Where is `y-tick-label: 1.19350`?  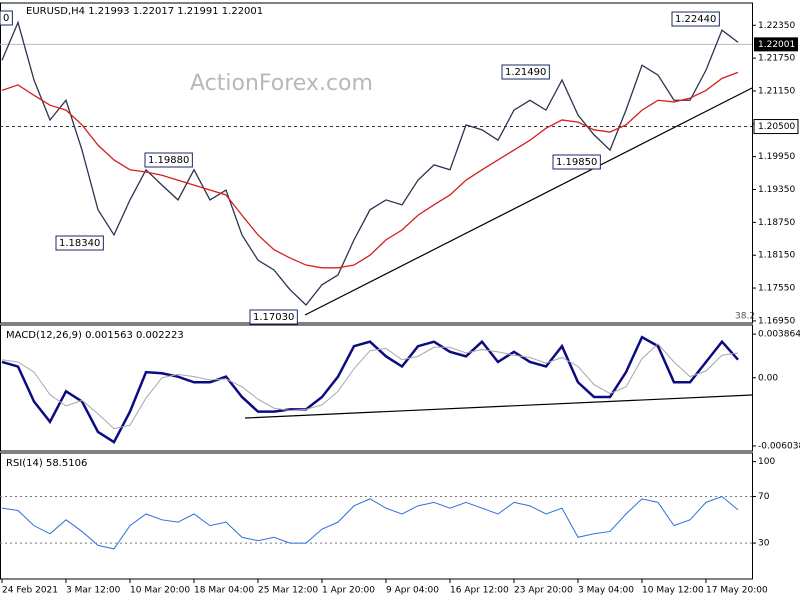 y-tick-label: 1.19350 is located at coordinates (776, 190).